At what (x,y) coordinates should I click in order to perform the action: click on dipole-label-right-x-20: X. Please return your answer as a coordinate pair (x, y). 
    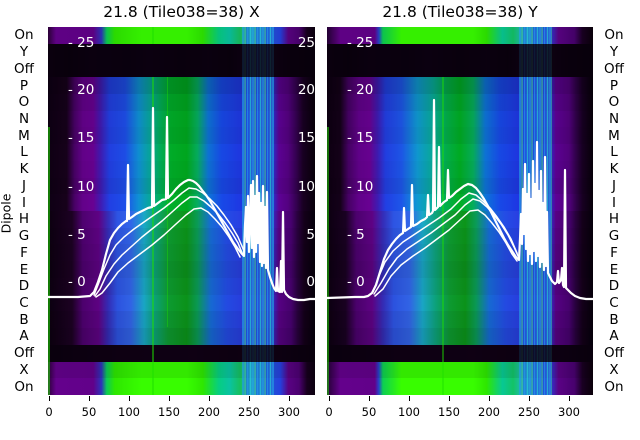
    Looking at the image, I should click on (614, 369).